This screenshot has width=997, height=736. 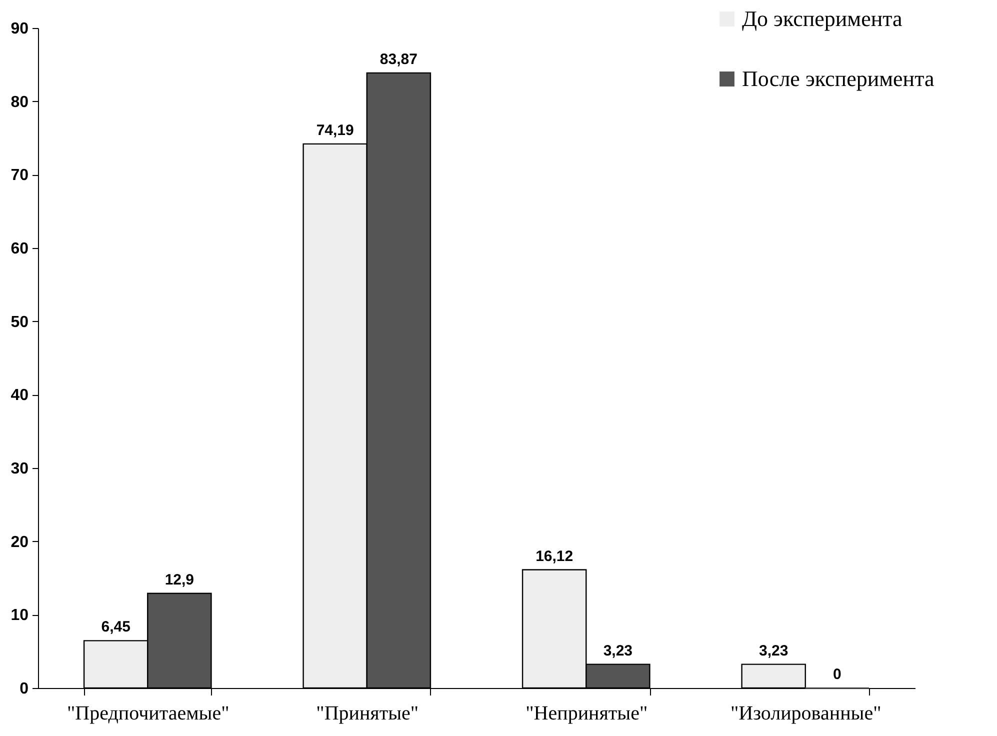 What do you see at coordinates (148, 713) in the screenshot?
I see `x-tick-label: "Предпочитаемые"` at bounding box center [148, 713].